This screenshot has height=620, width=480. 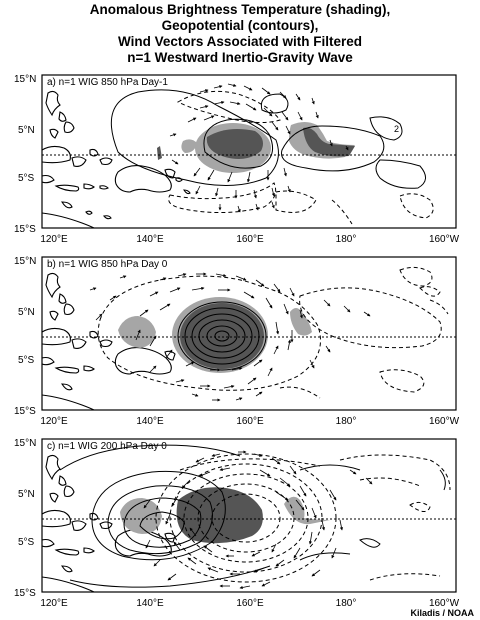 What do you see at coordinates (25, 154) in the screenshot?
I see `lat-axis-a: 15°N 5°N 5°S 15°S` at bounding box center [25, 154].